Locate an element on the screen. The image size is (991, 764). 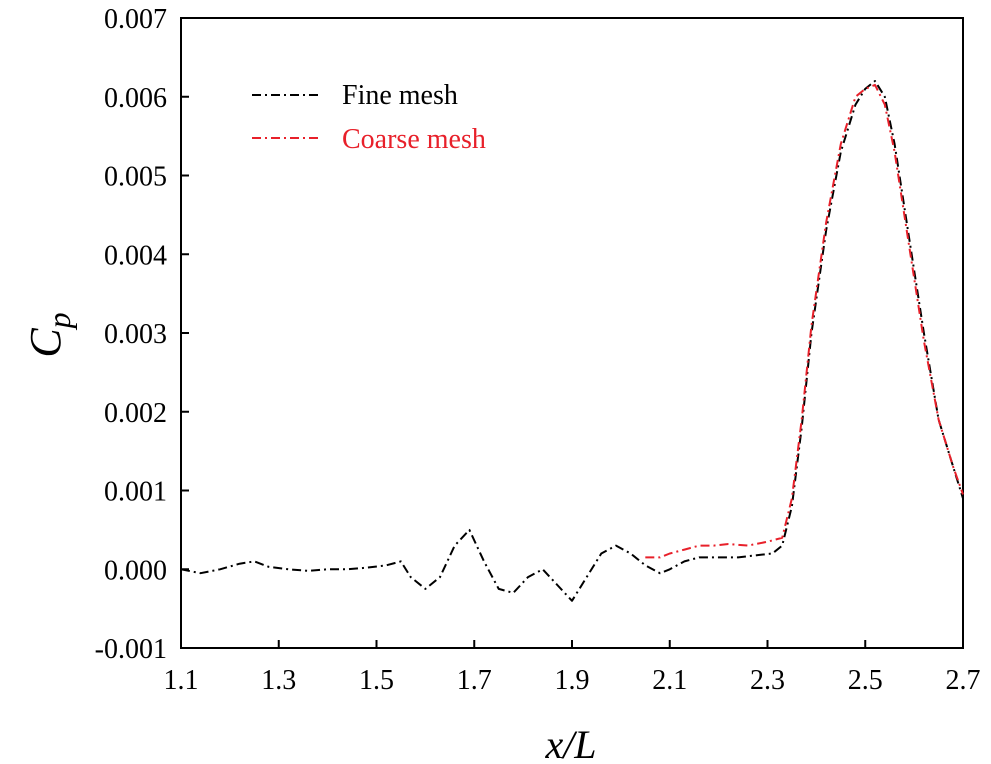
y-axis-title: Cp is located at coordinates (49, 334).